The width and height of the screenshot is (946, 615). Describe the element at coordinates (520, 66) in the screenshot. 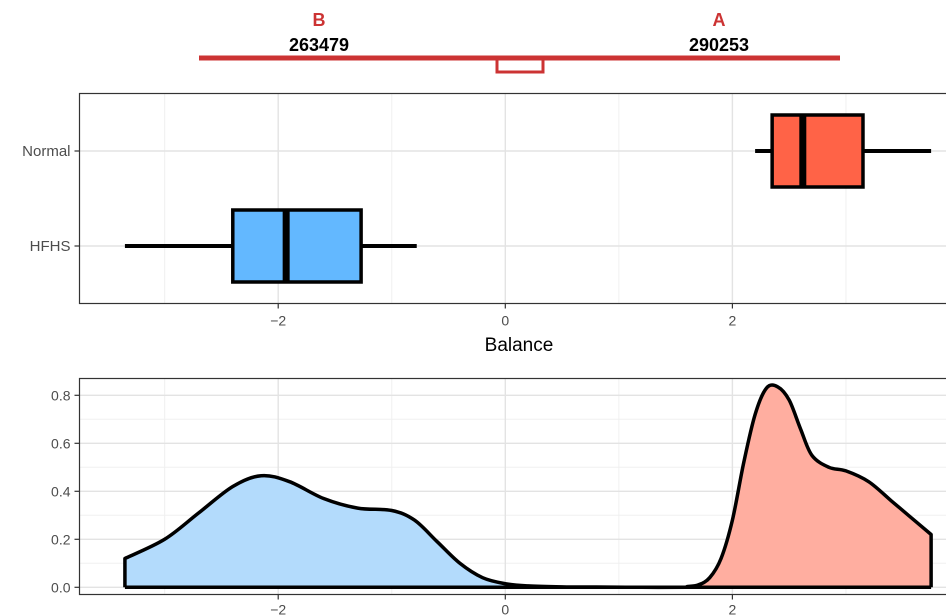

I see `balance-marker` at that location.